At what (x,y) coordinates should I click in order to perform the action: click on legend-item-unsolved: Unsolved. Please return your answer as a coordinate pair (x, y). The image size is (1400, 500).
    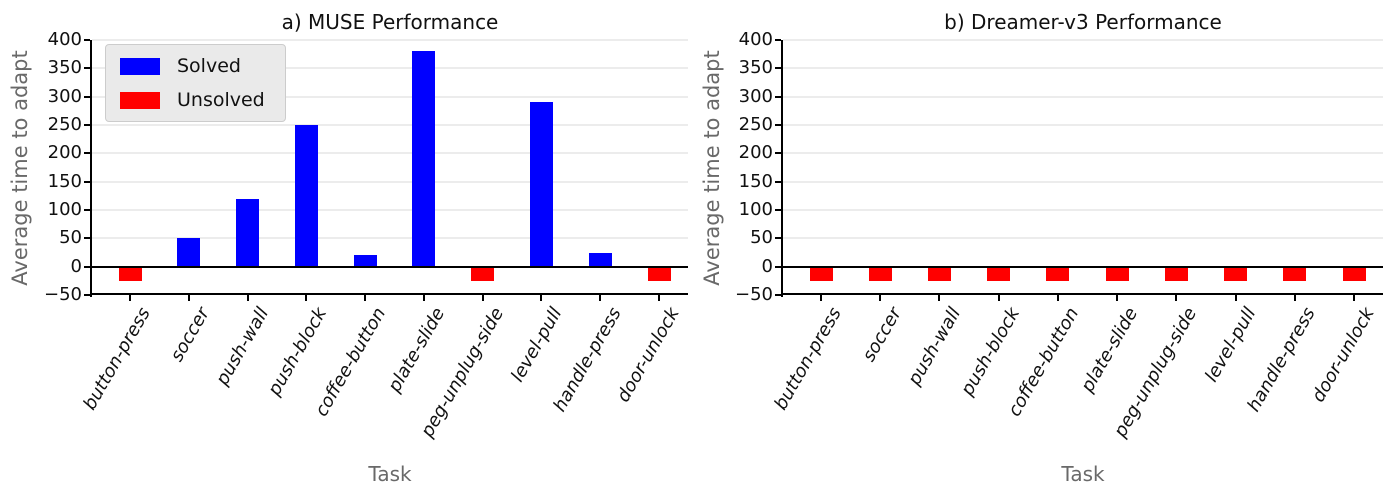
    Looking at the image, I should click on (192, 100).